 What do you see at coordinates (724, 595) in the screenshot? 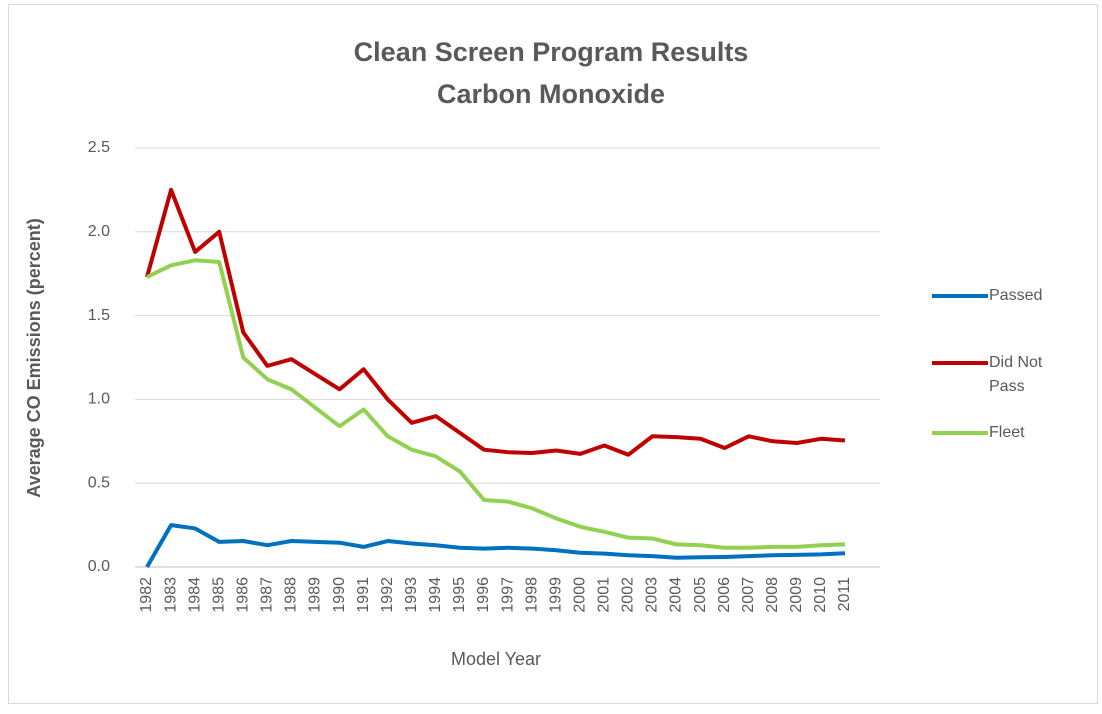
I see `x-tick-label: 2006` at bounding box center [724, 595].